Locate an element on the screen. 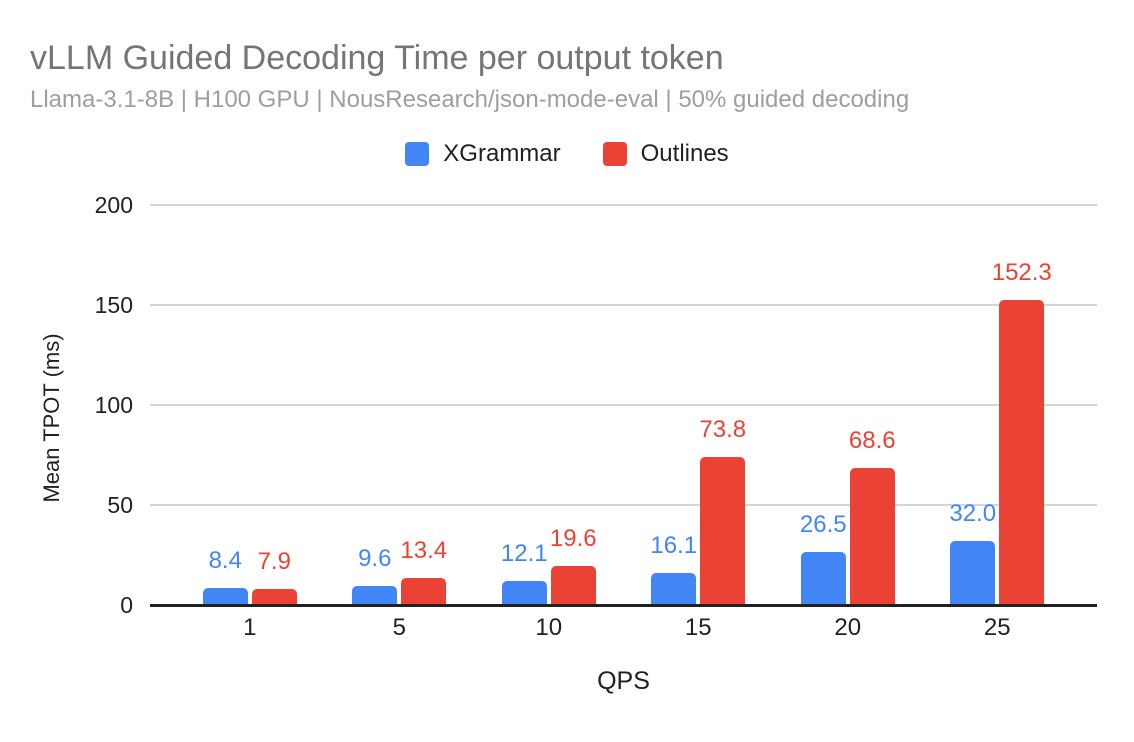 This screenshot has height=742, width=1134. bar-wrap: 19.6 is located at coordinates (573, 565).